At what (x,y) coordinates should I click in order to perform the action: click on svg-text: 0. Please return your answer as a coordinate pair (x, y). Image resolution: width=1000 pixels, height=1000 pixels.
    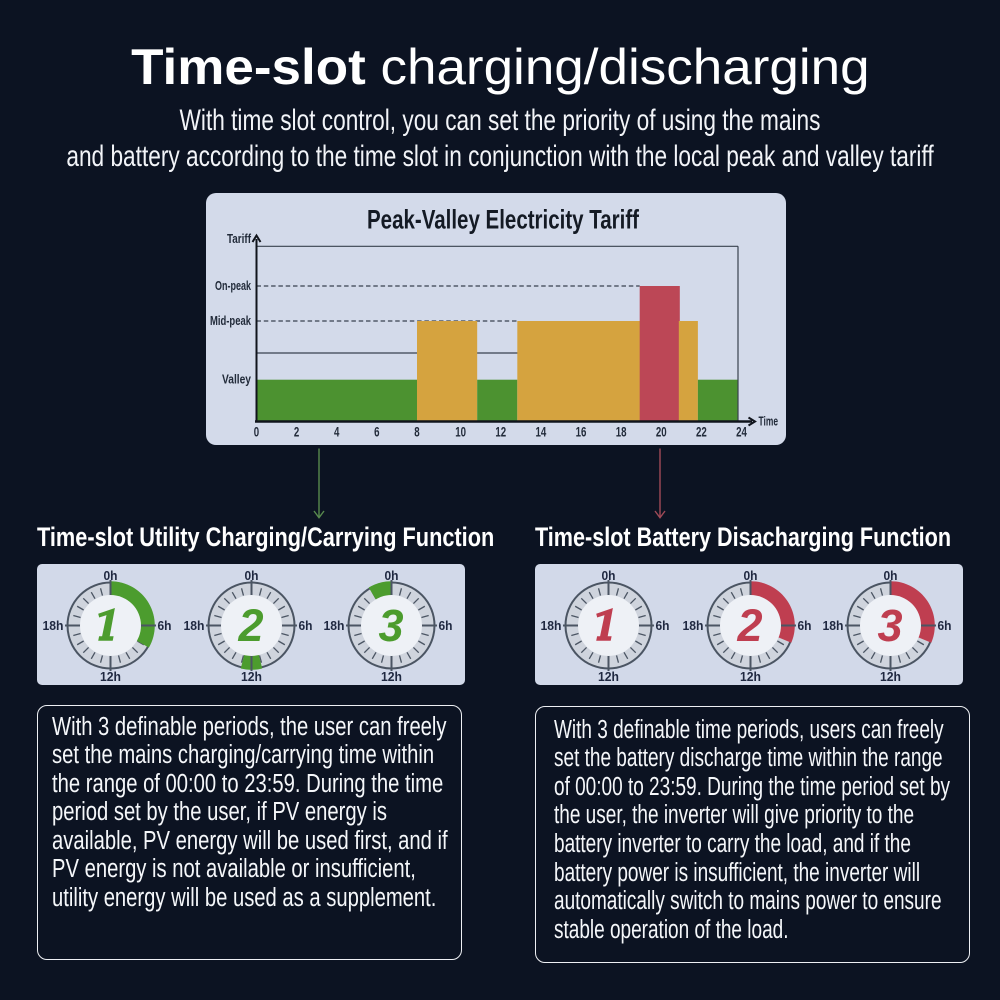
    Looking at the image, I should click on (256, 432).